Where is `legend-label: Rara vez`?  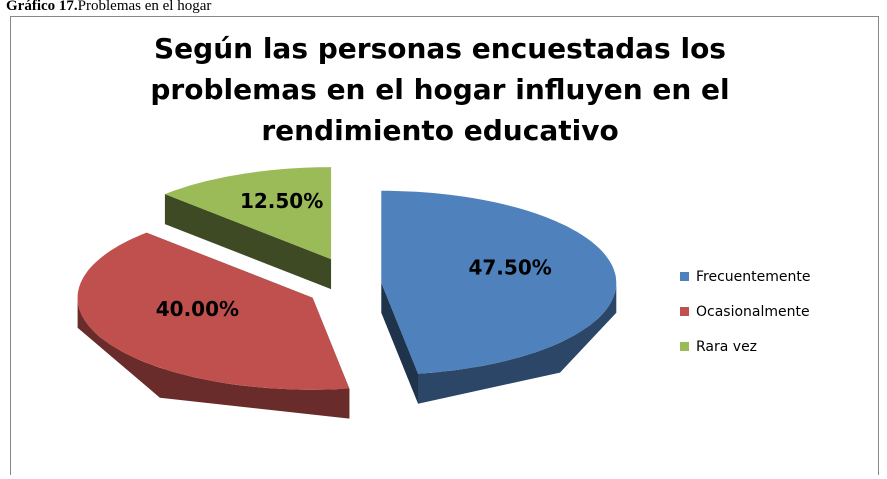 legend-label: Rara vez is located at coordinates (726, 347).